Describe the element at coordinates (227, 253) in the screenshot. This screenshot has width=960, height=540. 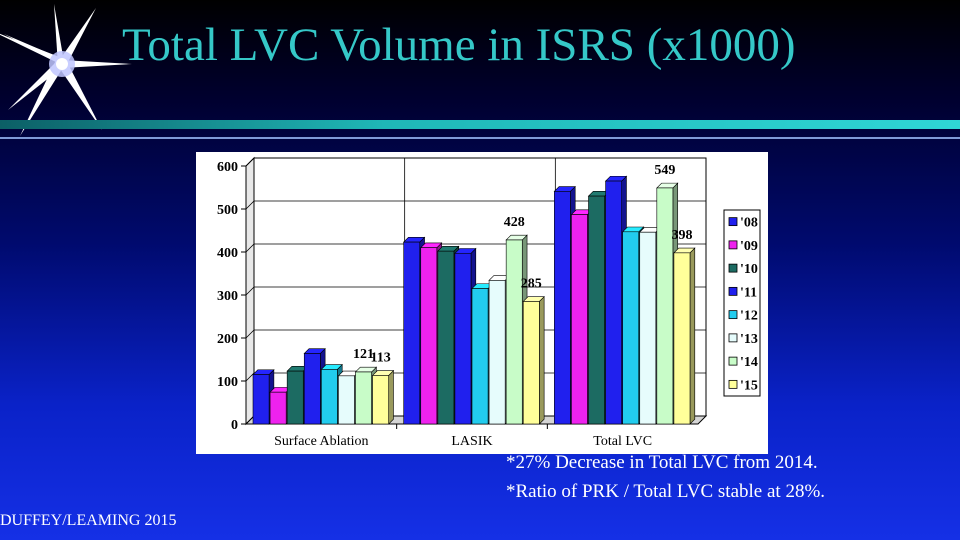
I see `y-tick-label: 400` at that location.